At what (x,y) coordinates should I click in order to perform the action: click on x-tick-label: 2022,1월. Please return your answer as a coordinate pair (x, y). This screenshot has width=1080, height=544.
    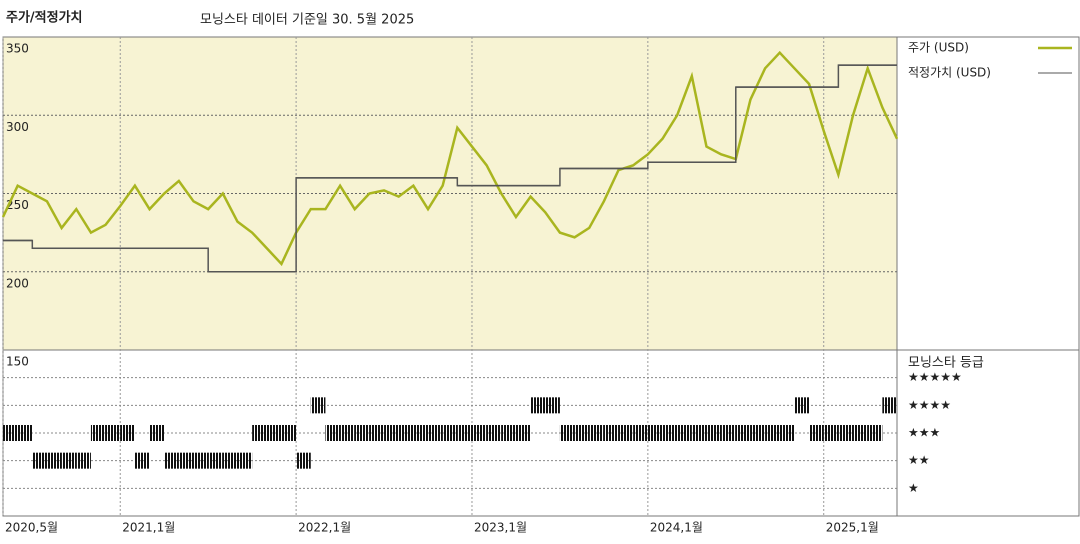
    Looking at the image, I should click on (324, 528).